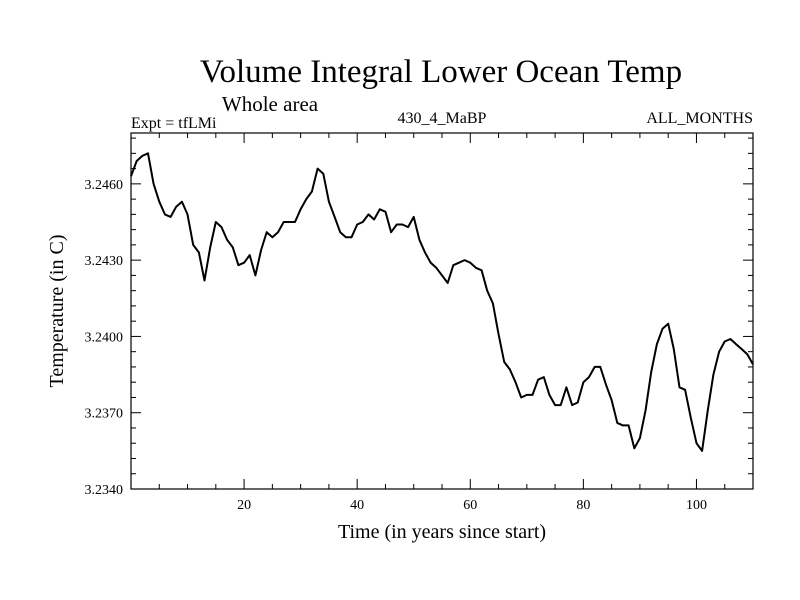  I want to click on x-tick-label: 100, so click(696, 505).